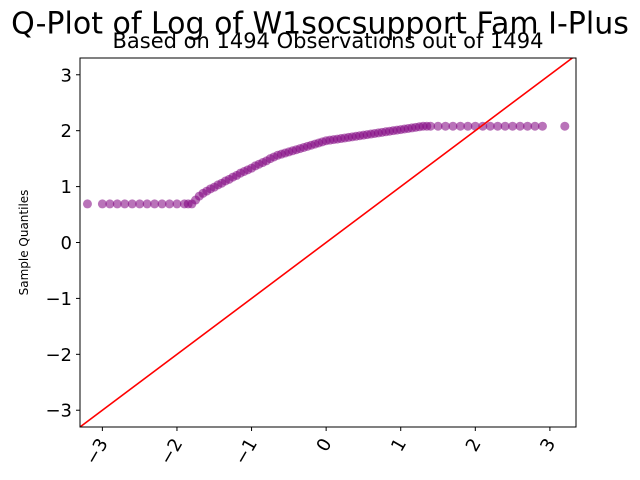 The image size is (640, 480). I want to click on x-tick-label: 2, so click(474, 445).